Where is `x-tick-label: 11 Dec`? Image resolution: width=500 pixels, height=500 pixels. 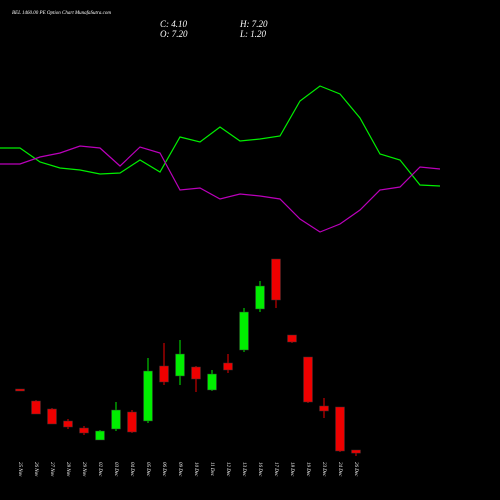
x-tick-label: 11 Dec is located at coordinates (211, 469).